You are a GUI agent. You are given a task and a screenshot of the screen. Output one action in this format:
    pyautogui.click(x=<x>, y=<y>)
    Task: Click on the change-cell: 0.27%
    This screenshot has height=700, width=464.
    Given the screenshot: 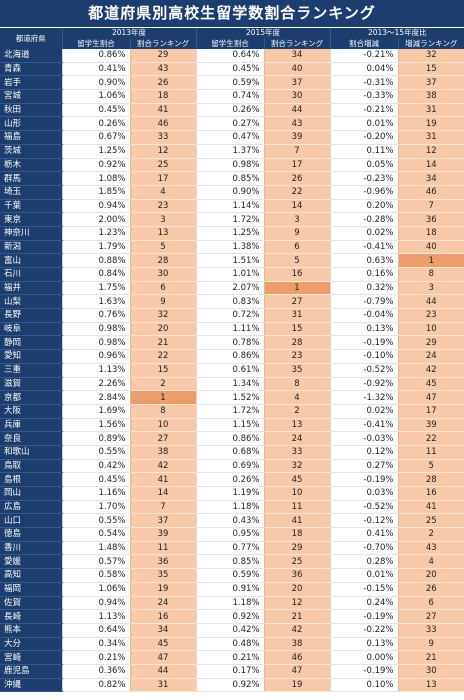 What is the action you would take?
    pyautogui.click(x=363, y=466)
    